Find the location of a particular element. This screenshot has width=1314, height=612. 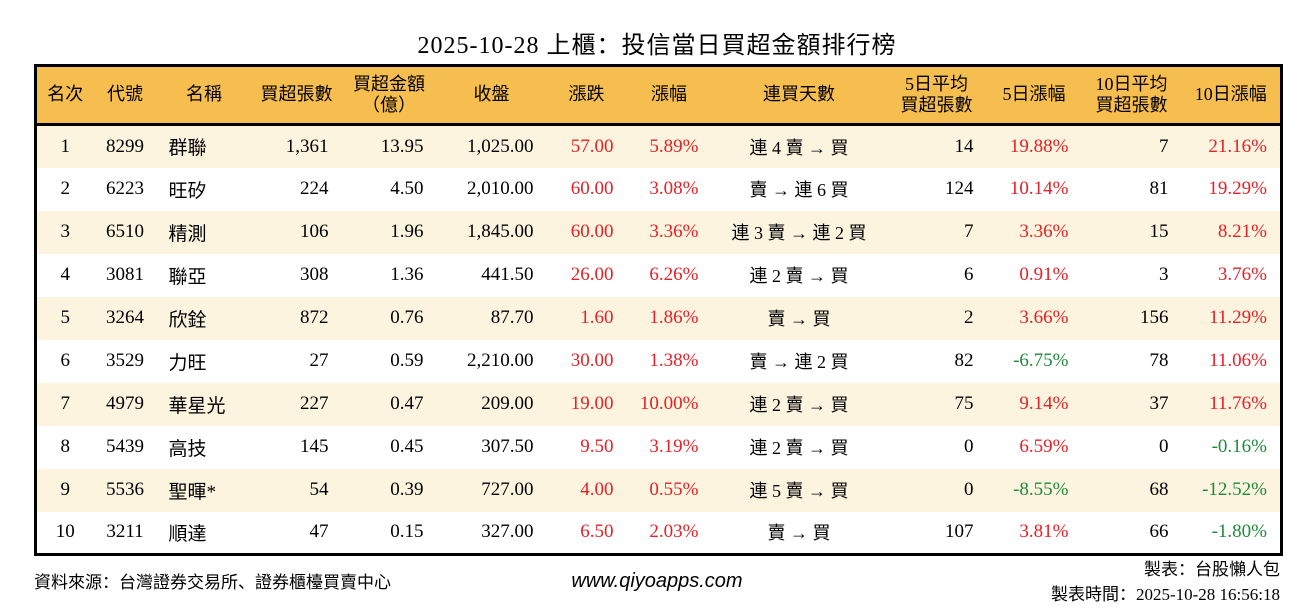

cell-pct-10d: 11.06% is located at coordinates (1238, 360).